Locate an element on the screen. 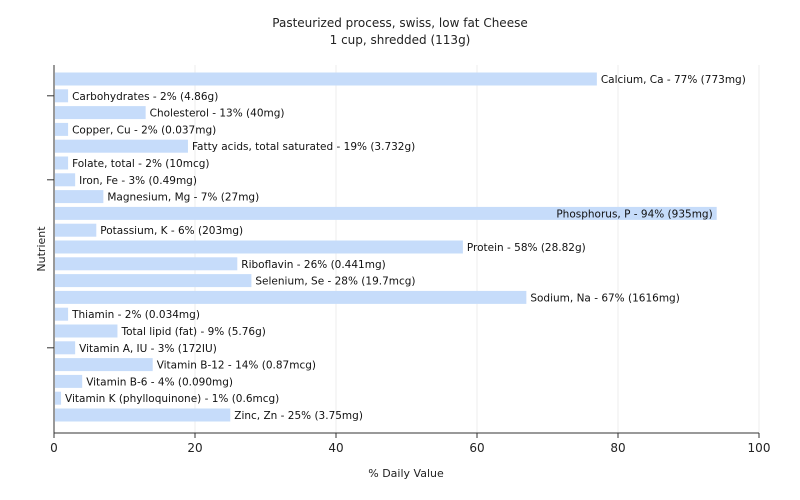  bar-label: Vitamin B-12 - 14% (0.87mcg) is located at coordinates (236, 366).